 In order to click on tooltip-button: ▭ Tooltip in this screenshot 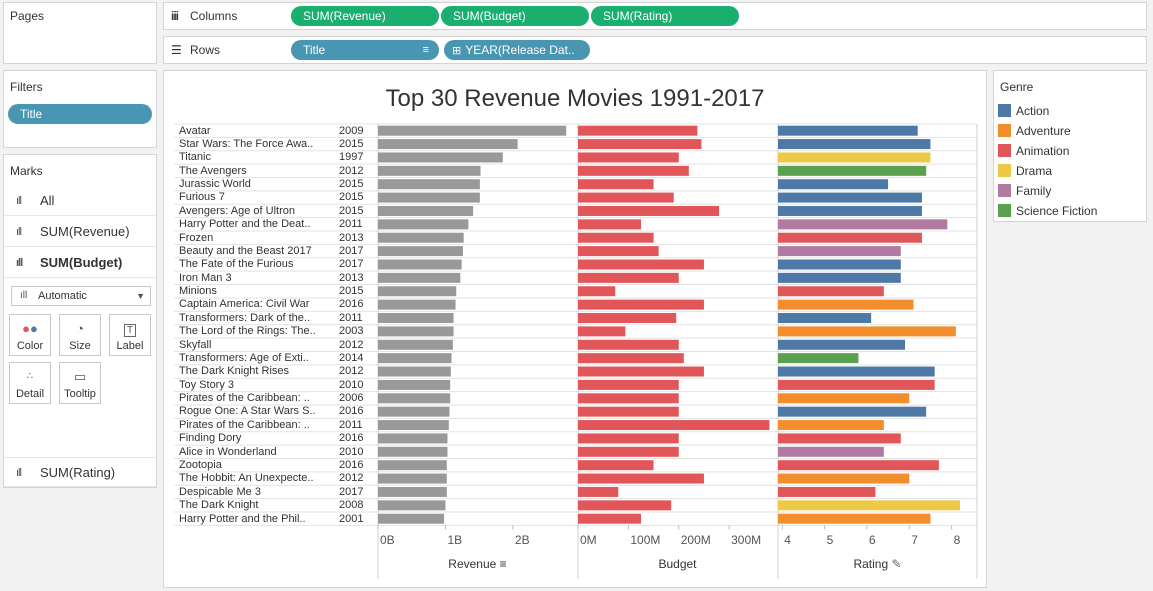, I will do `click(80, 383)`.